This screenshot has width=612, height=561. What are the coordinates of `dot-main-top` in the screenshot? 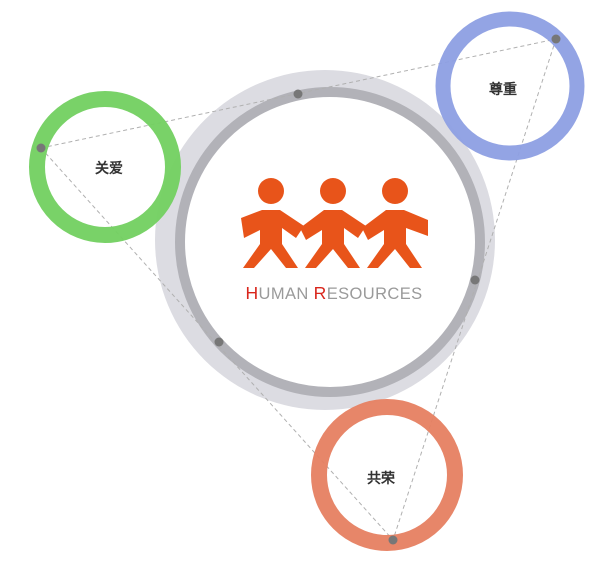 It's located at (298, 94).